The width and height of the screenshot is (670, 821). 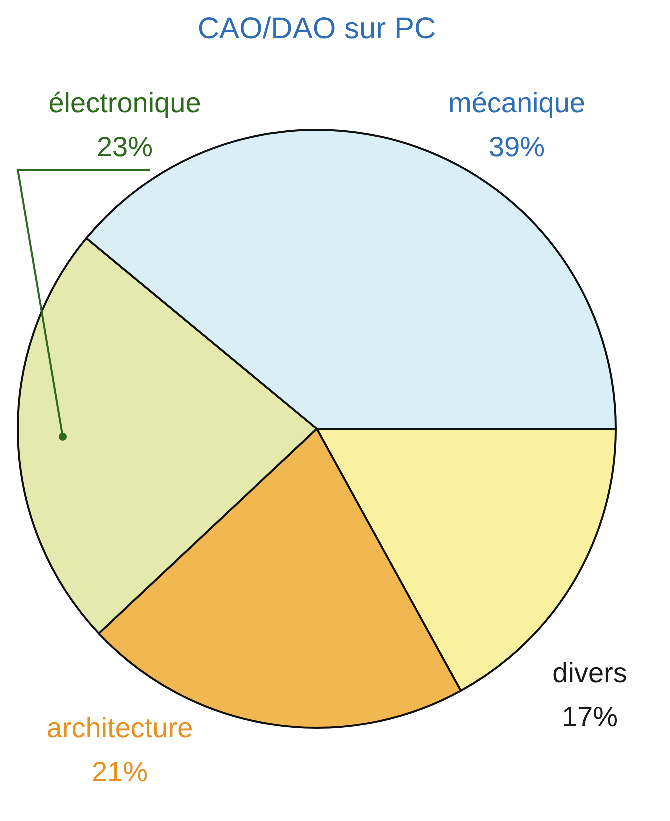 I want to click on slice-label: divers, so click(x=590, y=673).